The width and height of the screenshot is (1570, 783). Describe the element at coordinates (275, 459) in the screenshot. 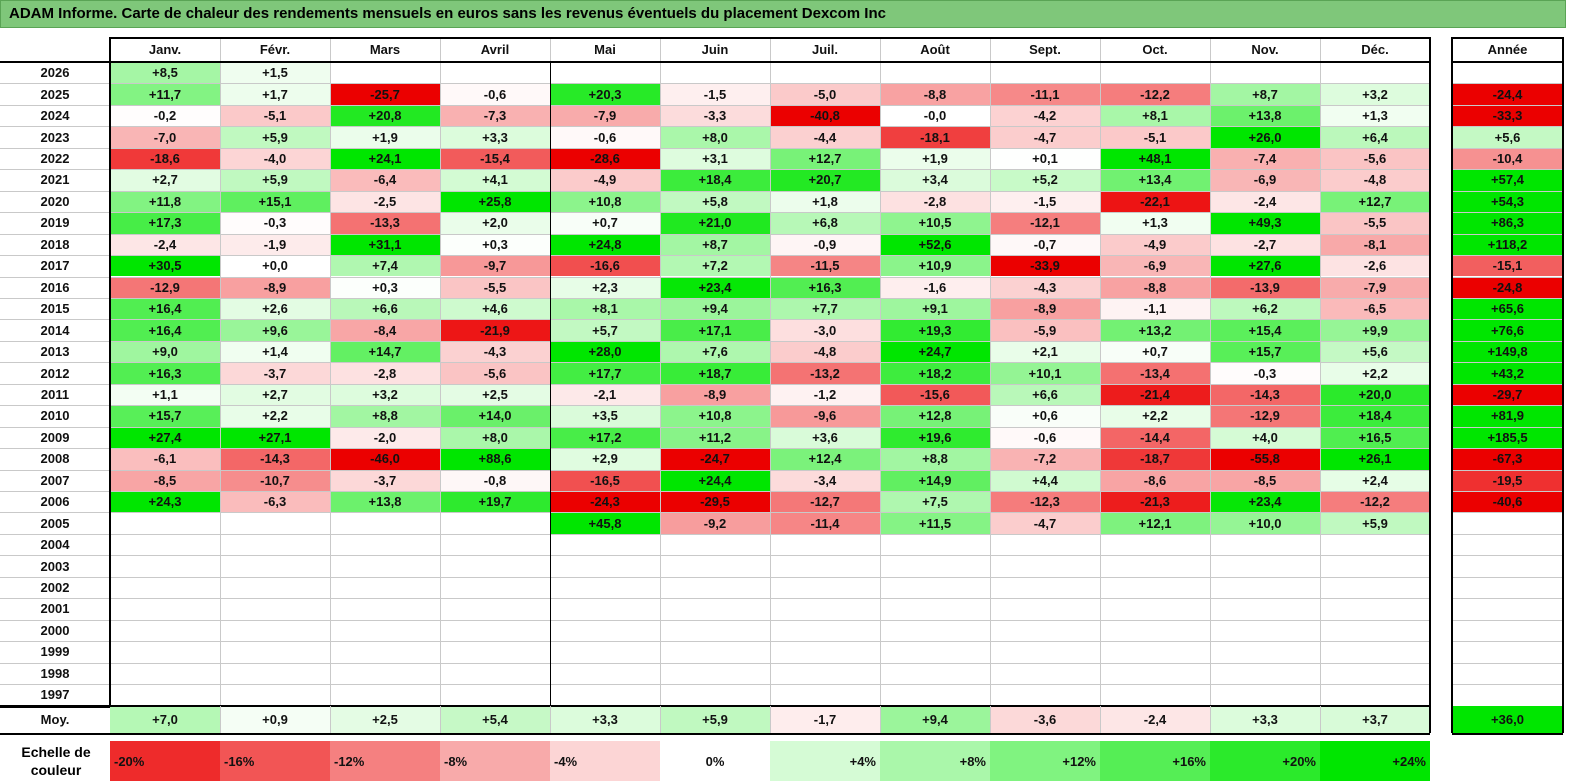

I see `heatmap-cell: -14,3` at that location.